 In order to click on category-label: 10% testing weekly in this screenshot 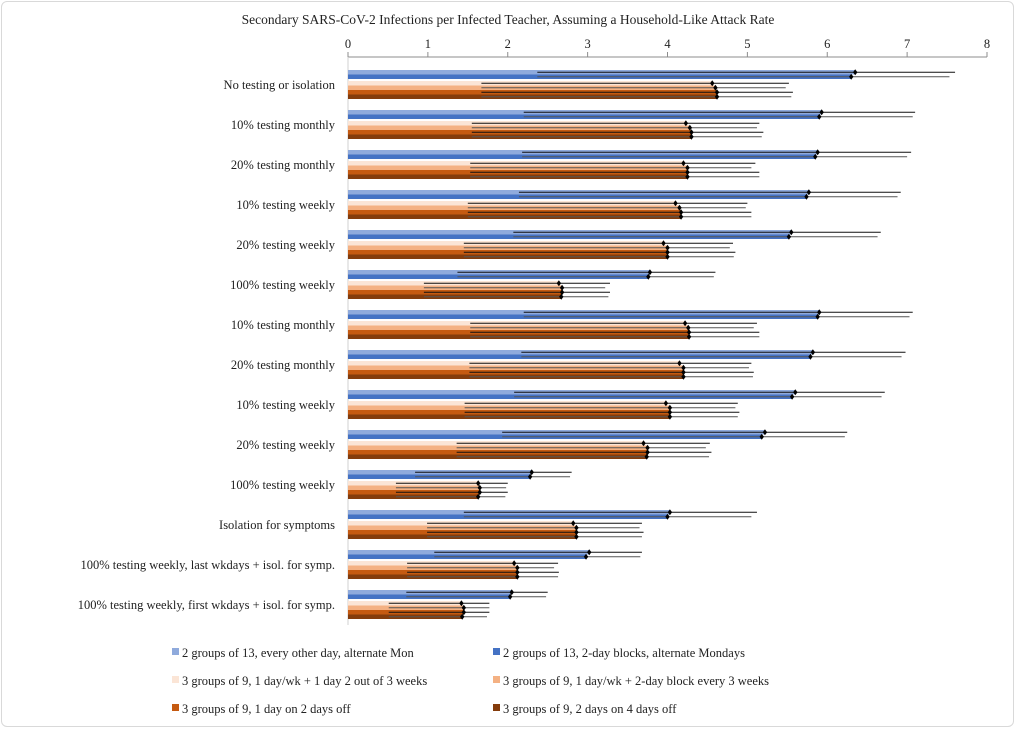, I will do `click(285, 205)`.